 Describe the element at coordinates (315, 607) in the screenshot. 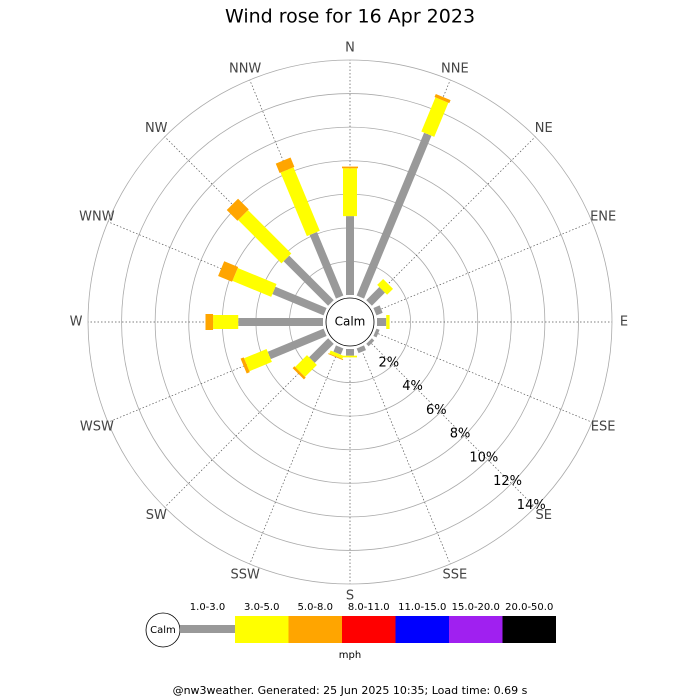

I see `legend-label: 5.0-8.0` at that location.